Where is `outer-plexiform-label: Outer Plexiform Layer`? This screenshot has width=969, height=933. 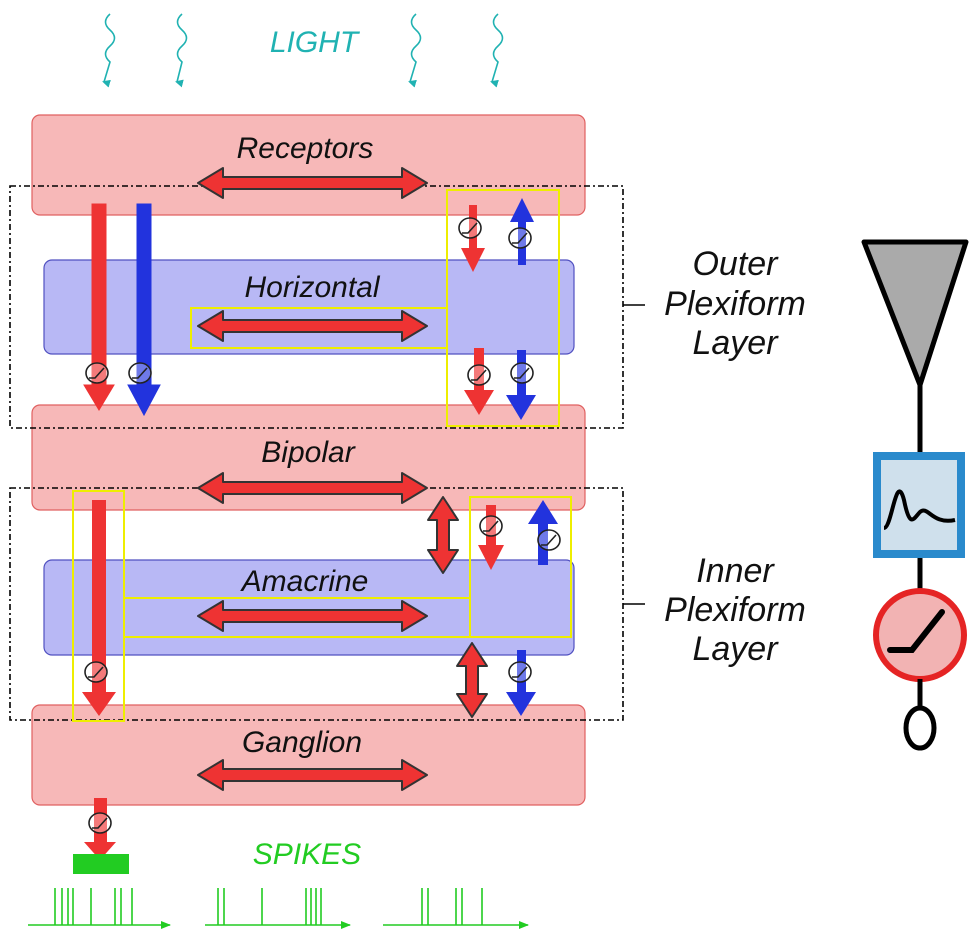
outer-plexiform-label: Outer Plexiform Layer is located at coordinates (735, 303).